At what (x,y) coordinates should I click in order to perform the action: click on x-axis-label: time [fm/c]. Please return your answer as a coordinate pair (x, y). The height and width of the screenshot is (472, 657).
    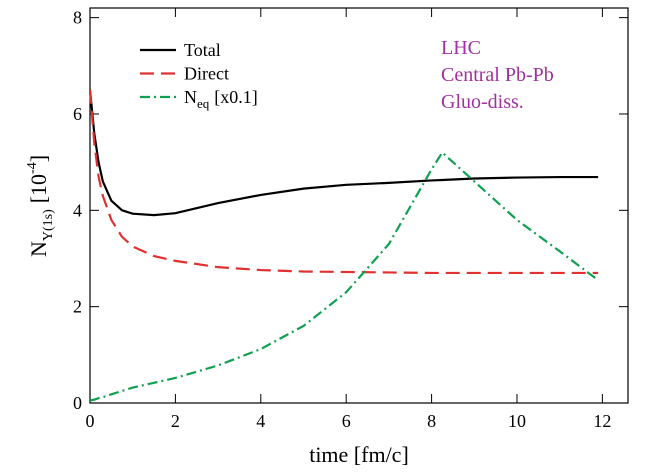
    Looking at the image, I should click on (359, 454).